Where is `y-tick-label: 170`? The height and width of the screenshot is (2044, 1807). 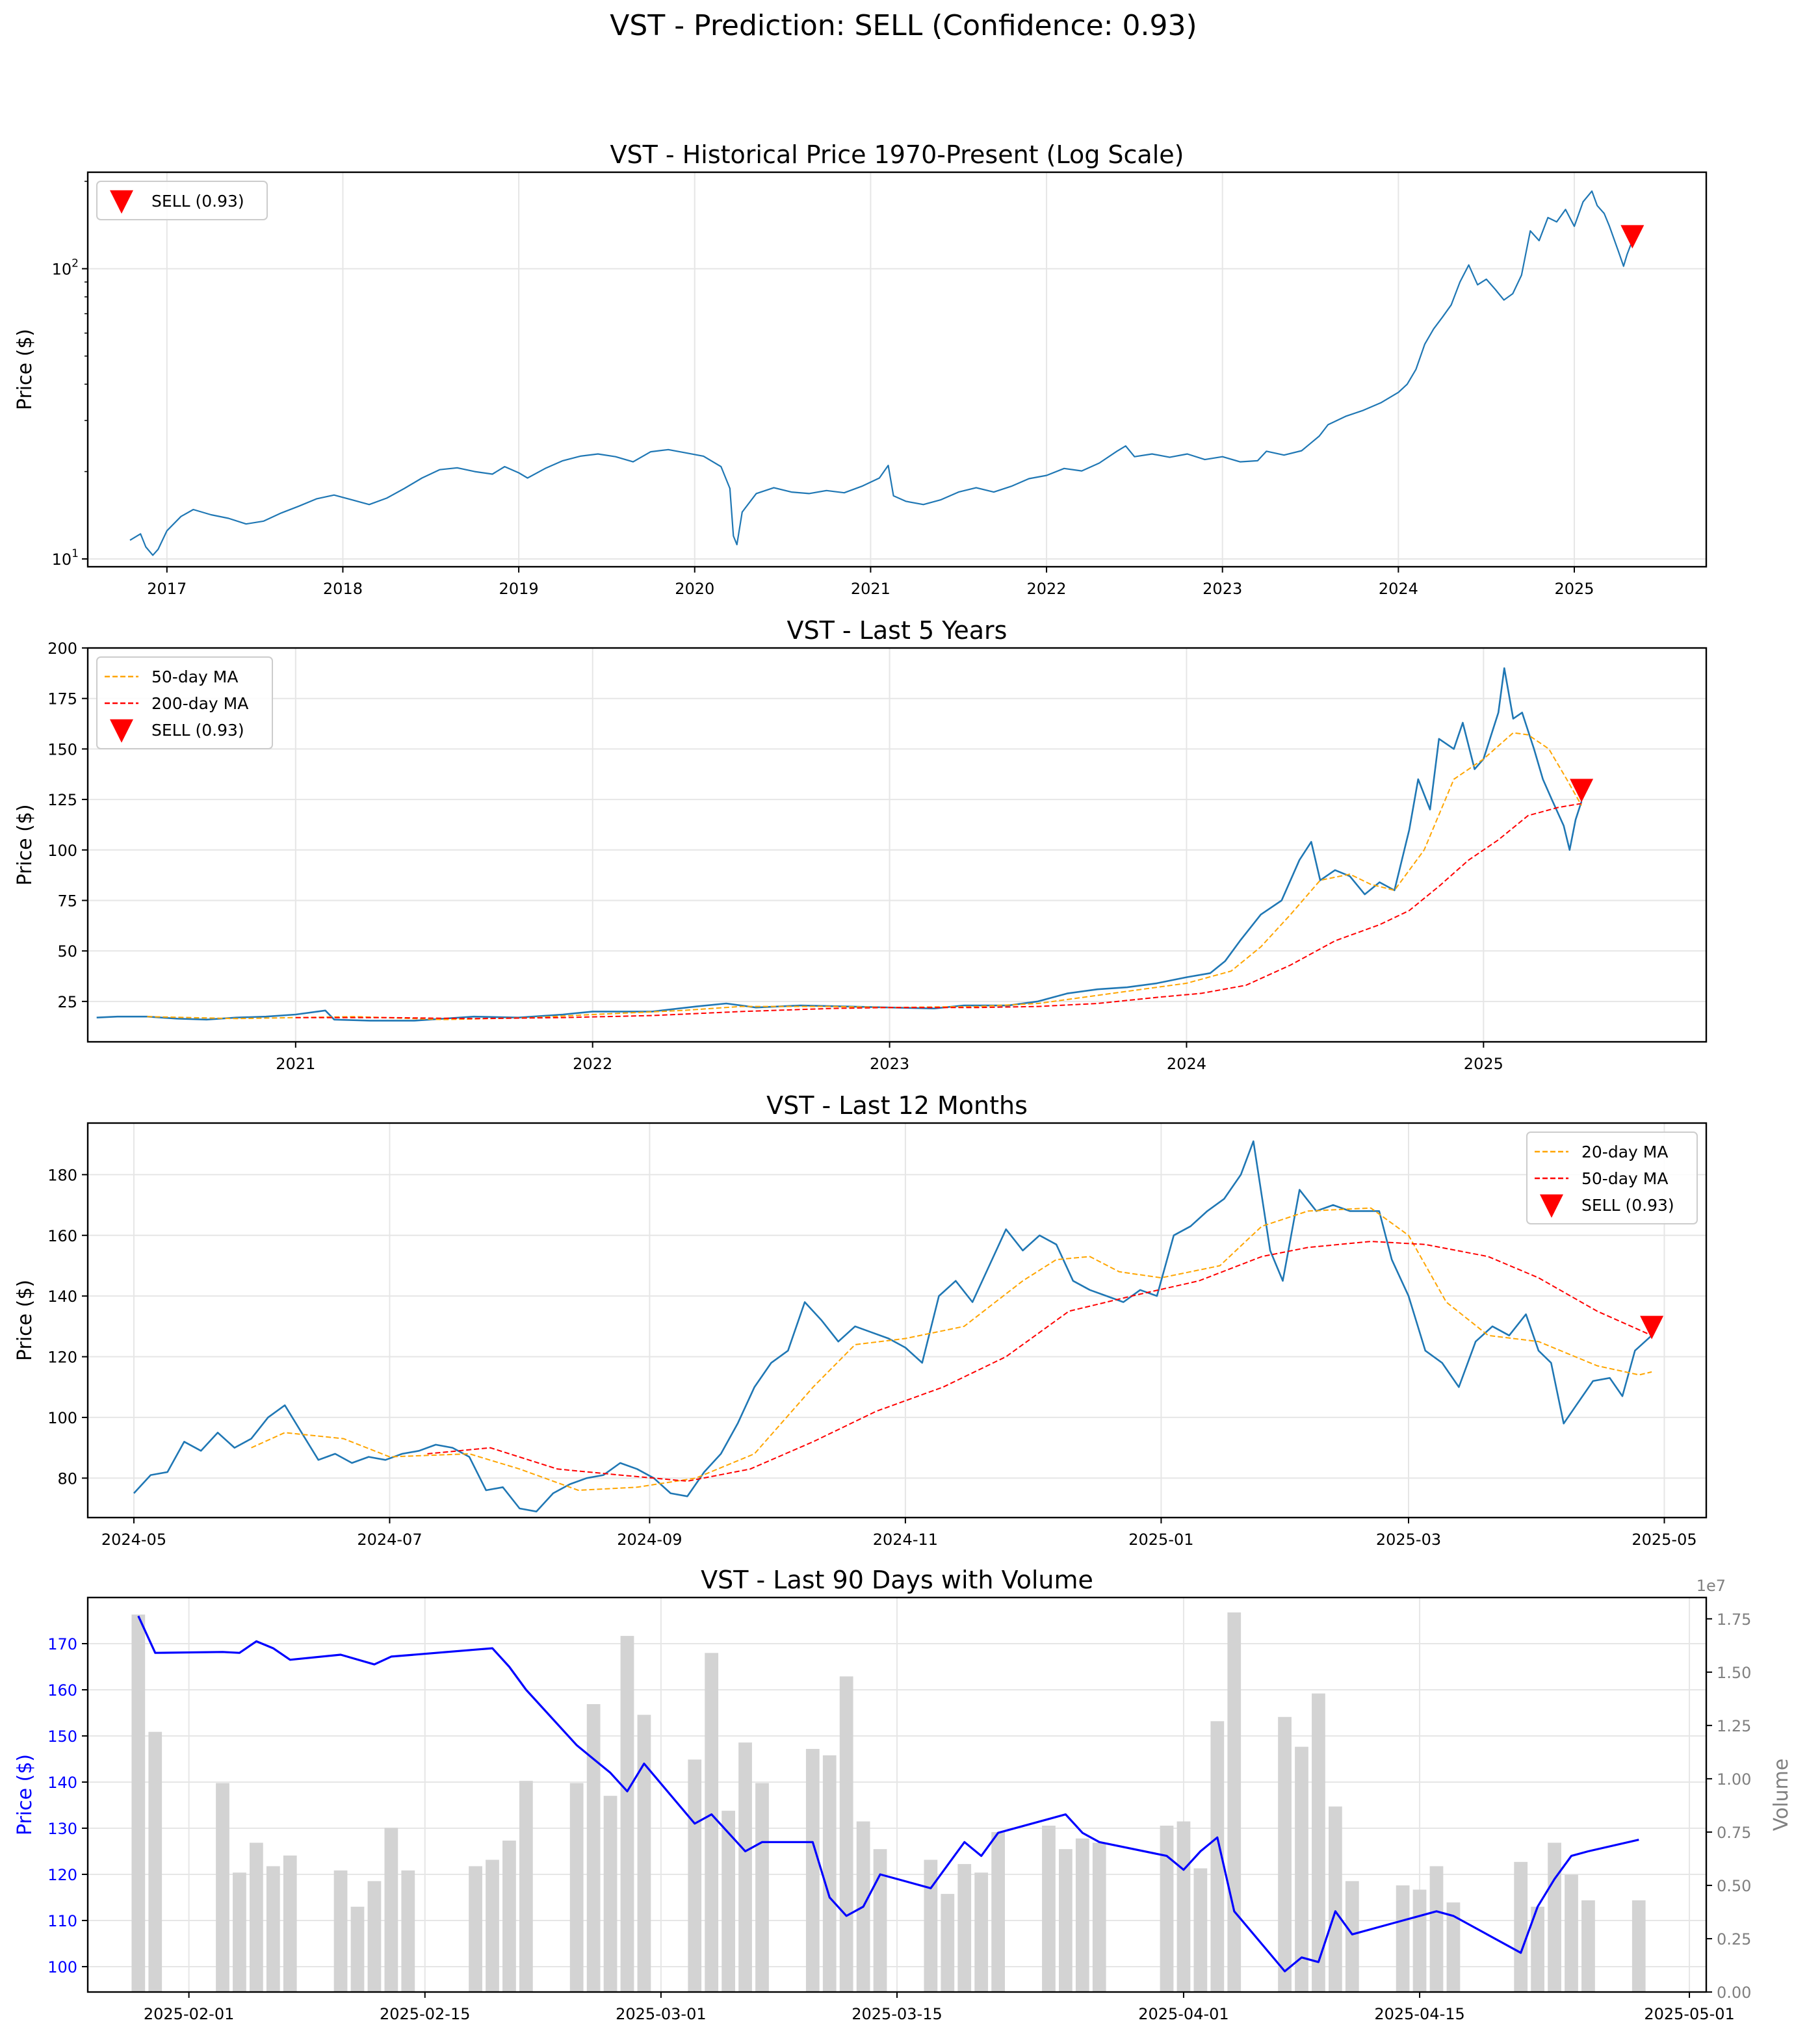
y-tick-label: 170 is located at coordinates (62, 1644).